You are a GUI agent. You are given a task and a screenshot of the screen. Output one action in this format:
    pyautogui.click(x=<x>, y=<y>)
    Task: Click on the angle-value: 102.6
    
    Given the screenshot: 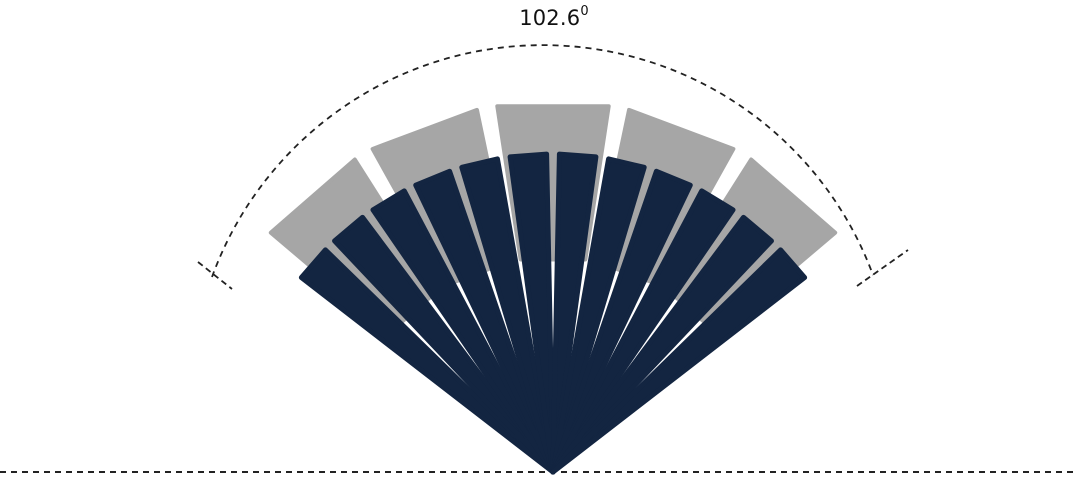 What is the action you would take?
    pyautogui.click(x=550, y=18)
    